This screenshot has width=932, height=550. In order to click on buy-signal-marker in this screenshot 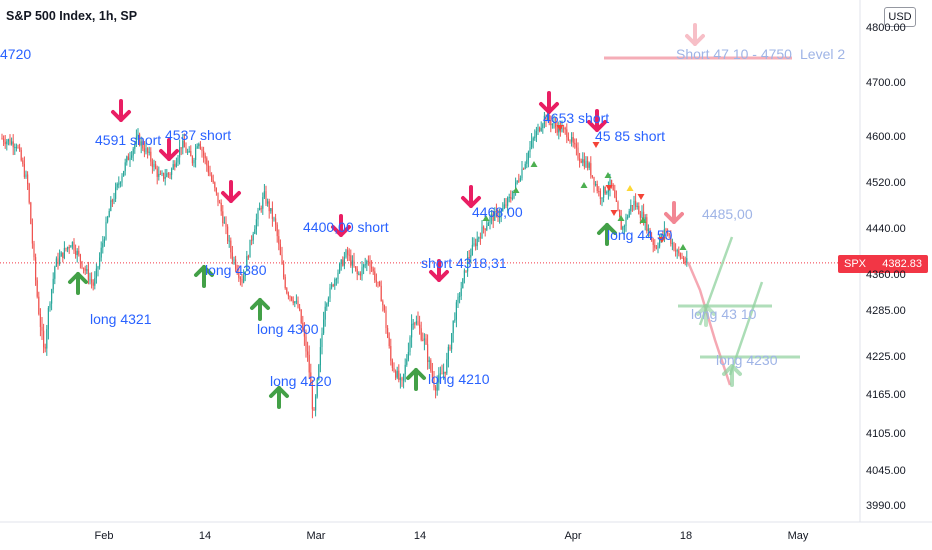, I will do `click(630, 188)`.